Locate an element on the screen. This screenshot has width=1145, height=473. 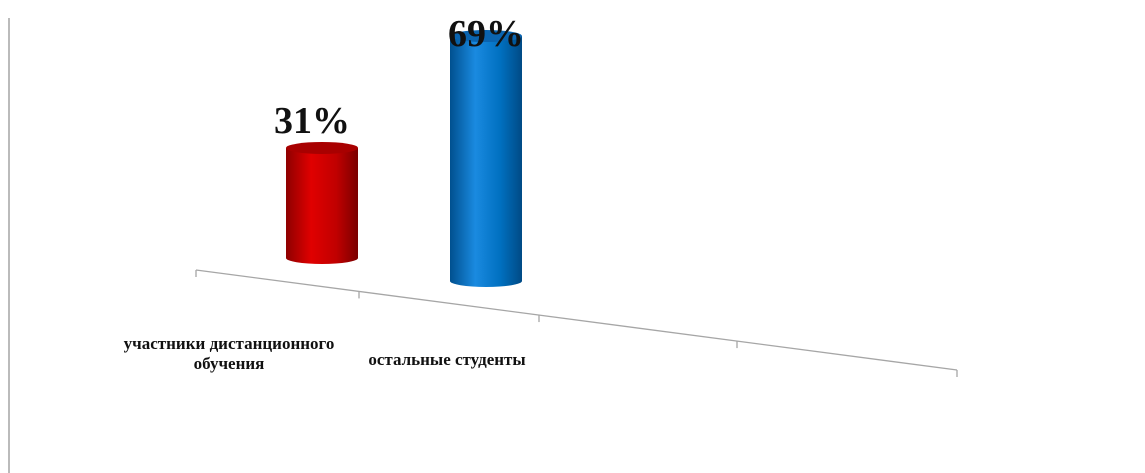
category-label-line: участники дистанционного is located at coordinates (229, 343).